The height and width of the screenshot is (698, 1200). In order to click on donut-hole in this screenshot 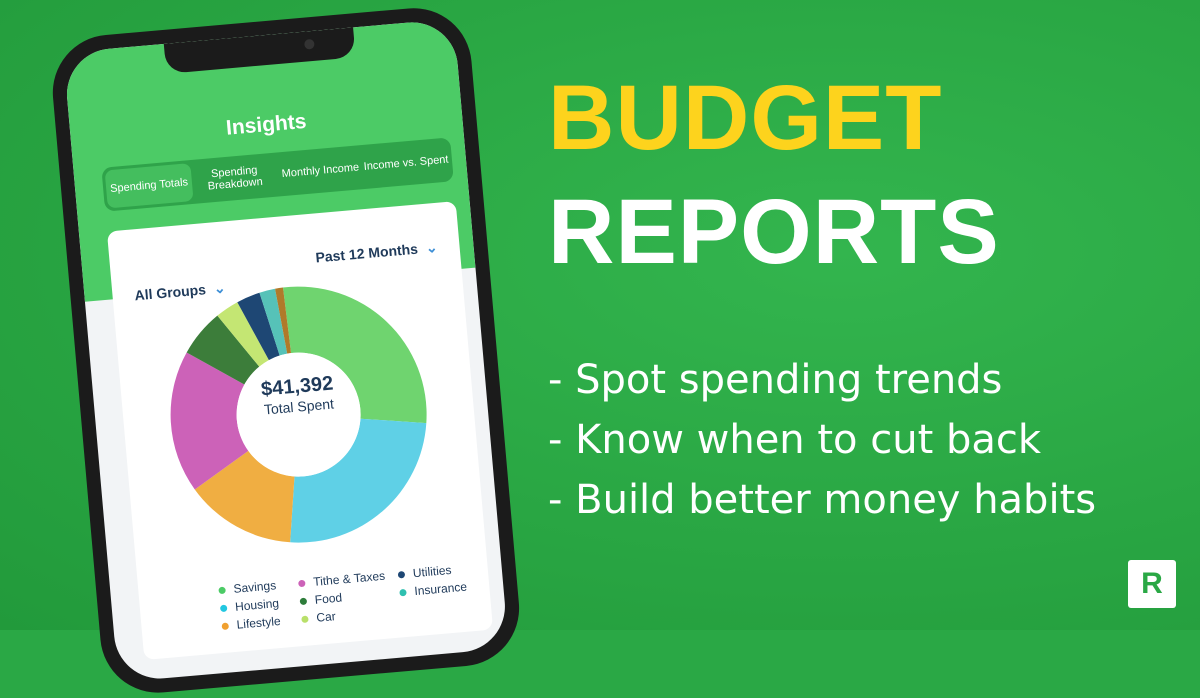, I will do `click(298, 414)`.